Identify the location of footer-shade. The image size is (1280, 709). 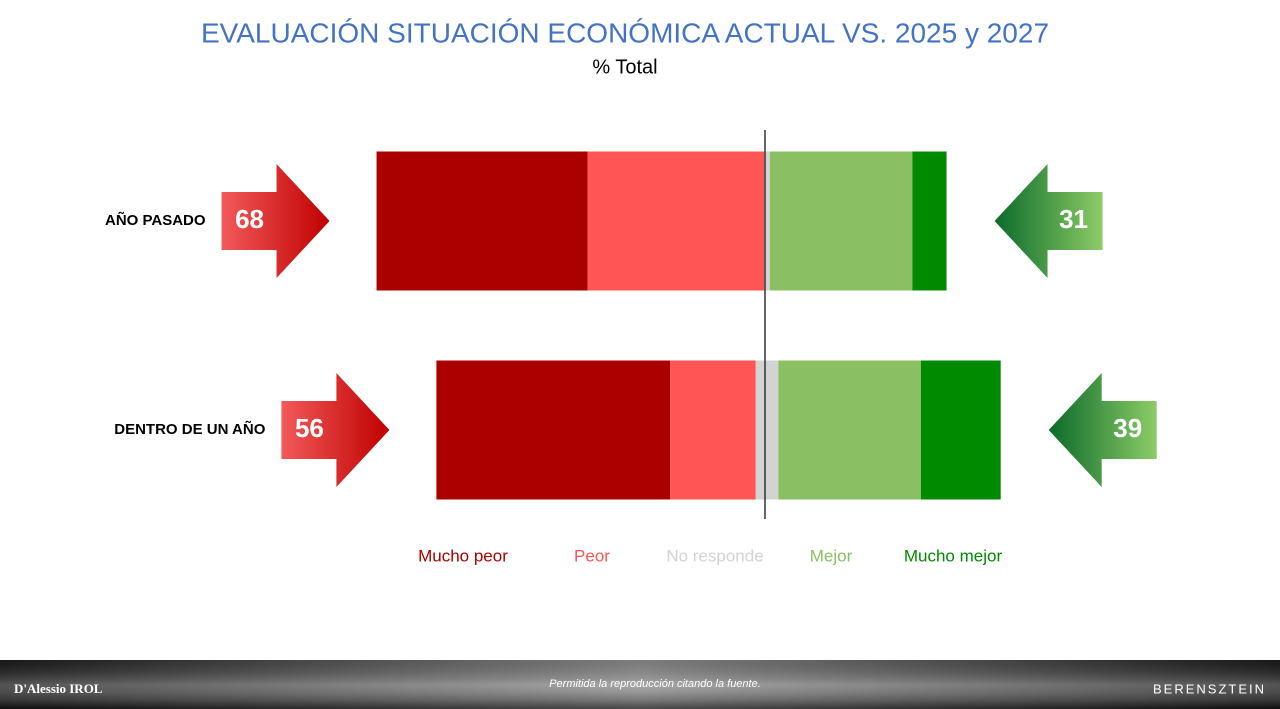
(640, 684).